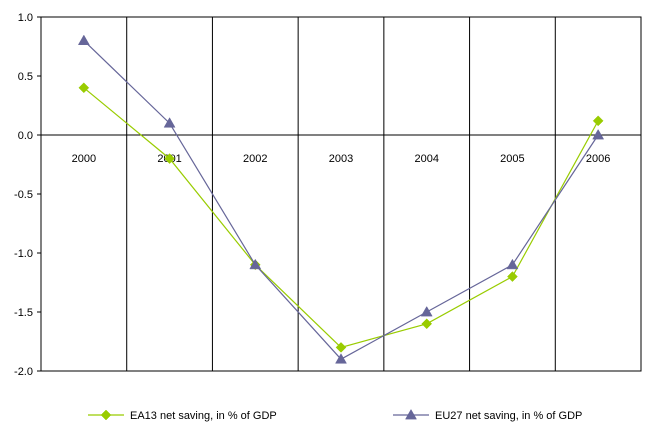 The image size is (645, 431). What do you see at coordinates (25, 136) in the screenshot?
I see `y-tick-label: 0.0` at bounding box center [25, 136].